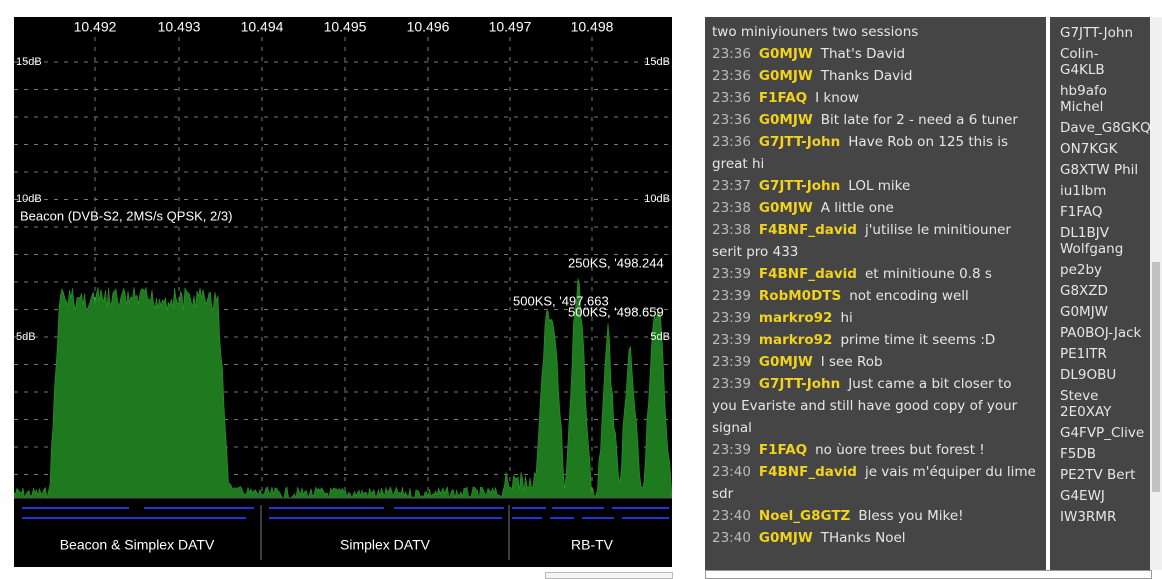 This screenshot has height=579, width=1162. Describe the element at coordinates (846, 318) in the screenshot. I see `message-text: hi` at that location.